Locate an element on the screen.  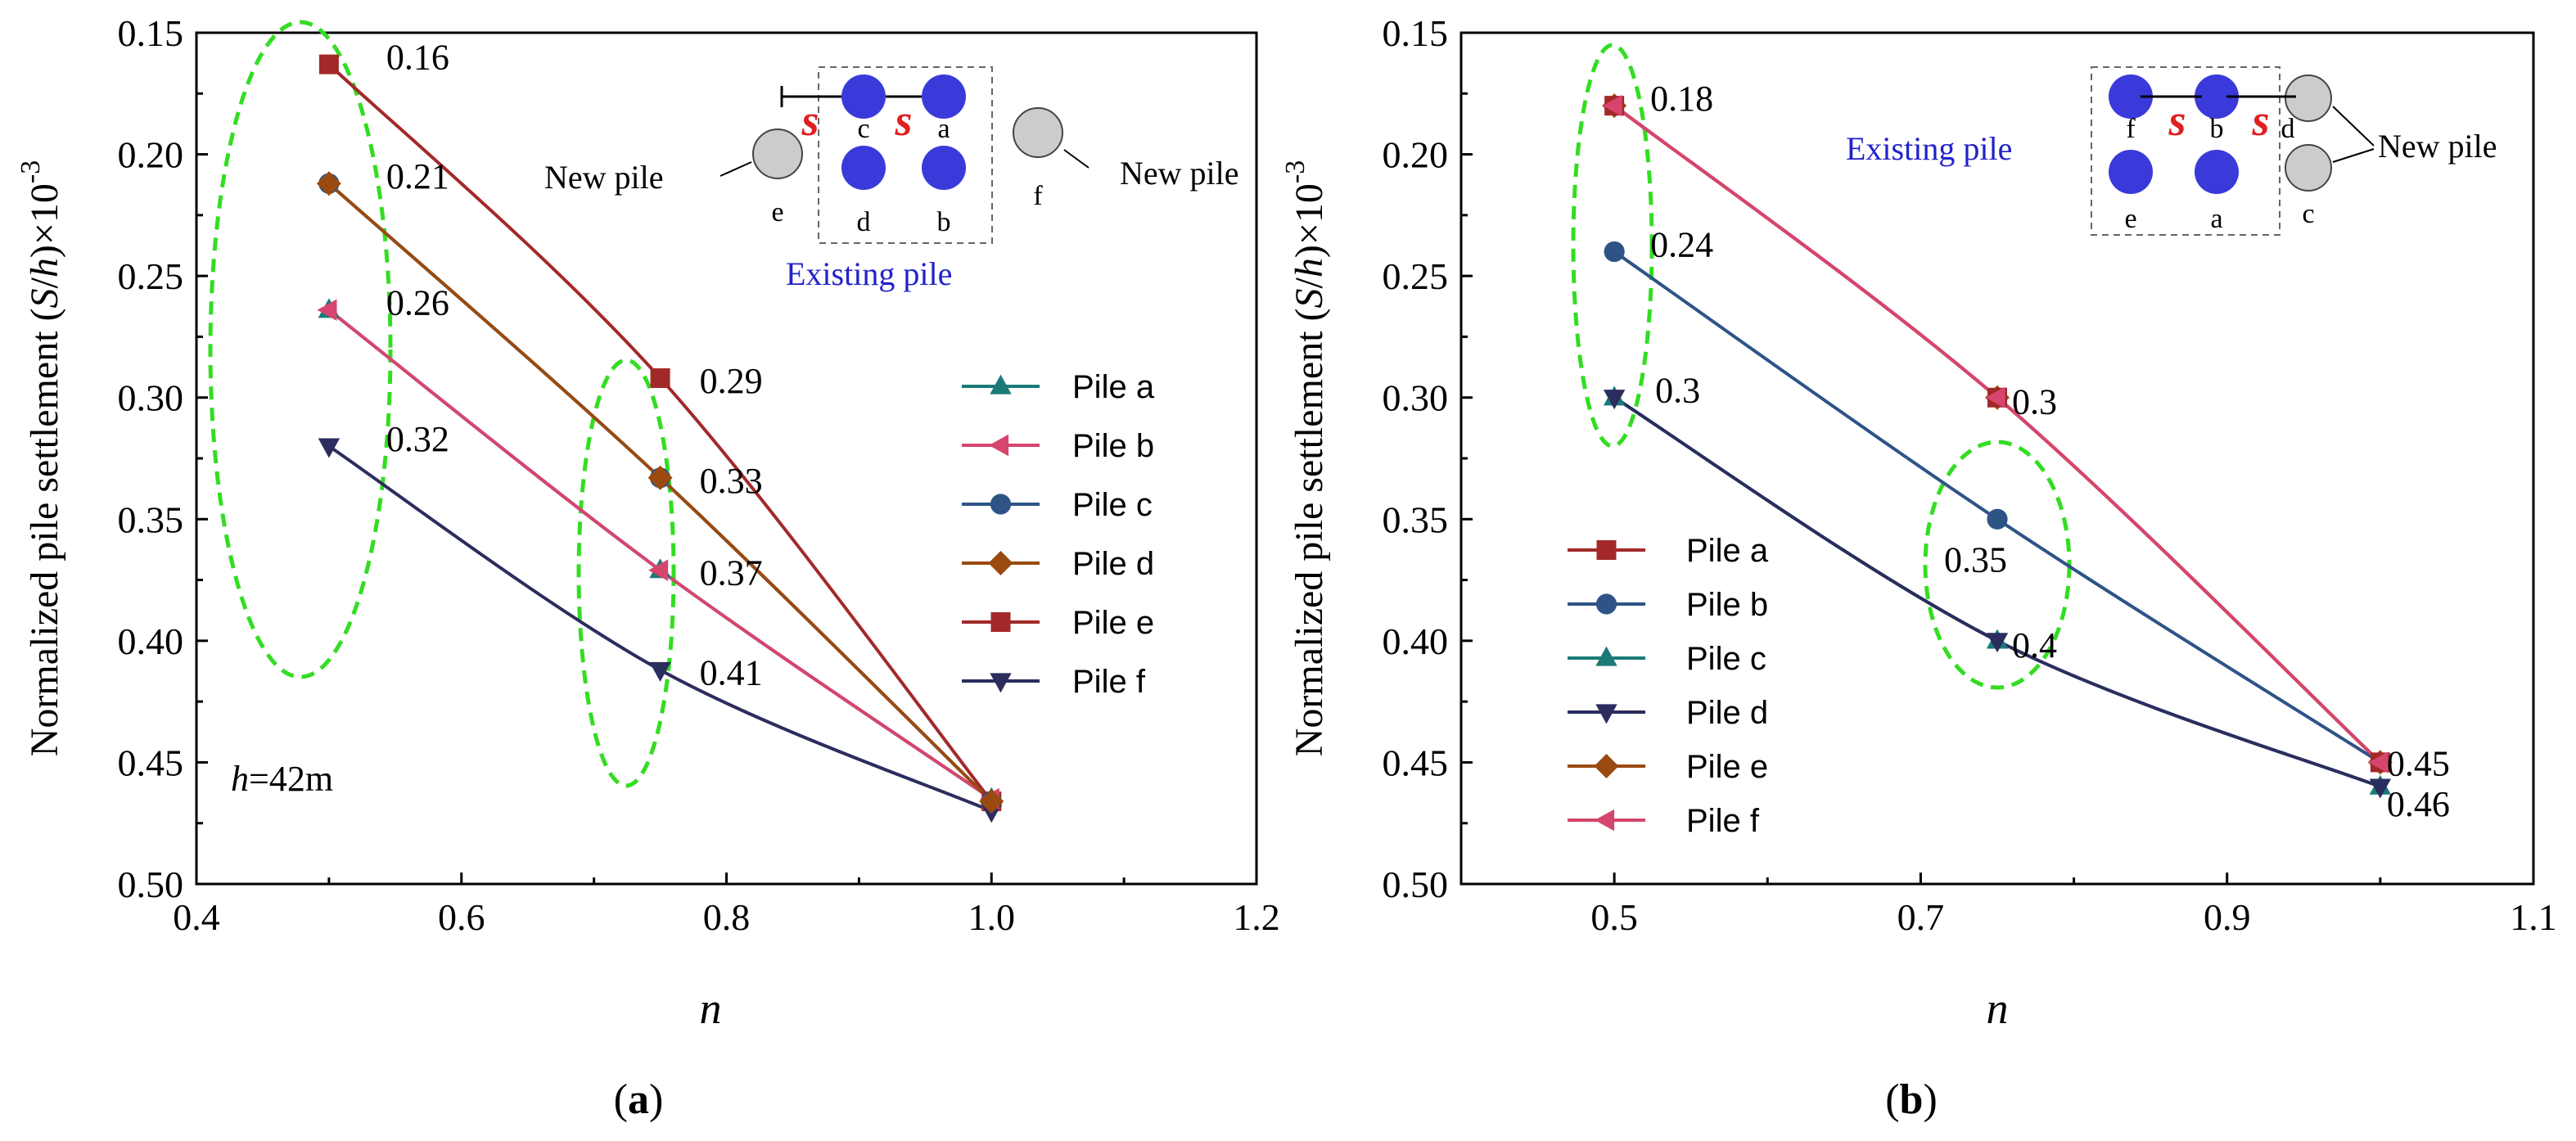
panel-b-spacing-s2: s is located at coordinates (2260, 120).